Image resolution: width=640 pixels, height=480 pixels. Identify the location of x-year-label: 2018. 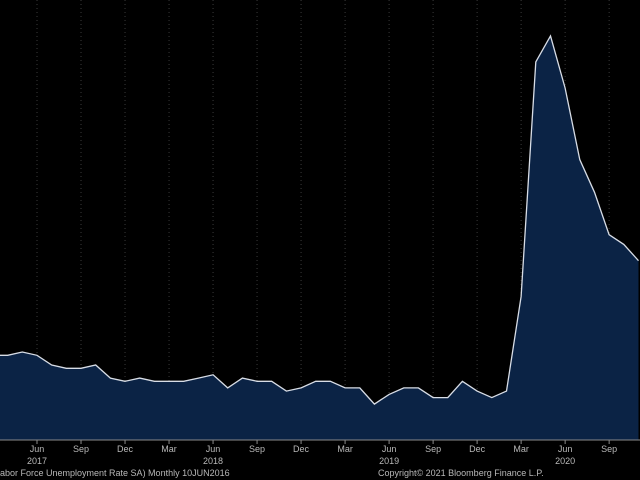
(213, 461).